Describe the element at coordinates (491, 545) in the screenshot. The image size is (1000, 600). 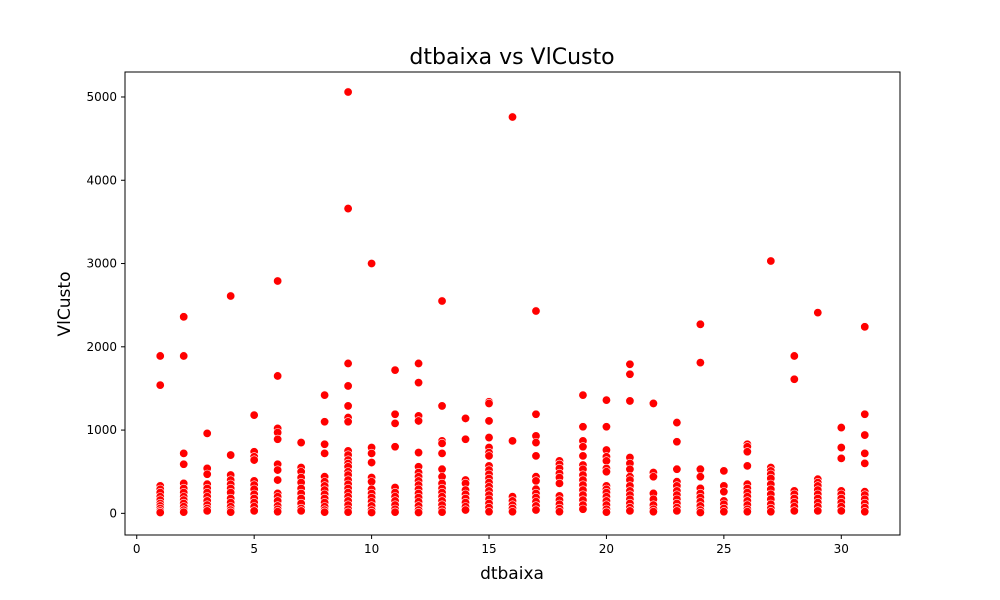
I see `x-axis: 0 5 10 15 20 25 30` at that location.